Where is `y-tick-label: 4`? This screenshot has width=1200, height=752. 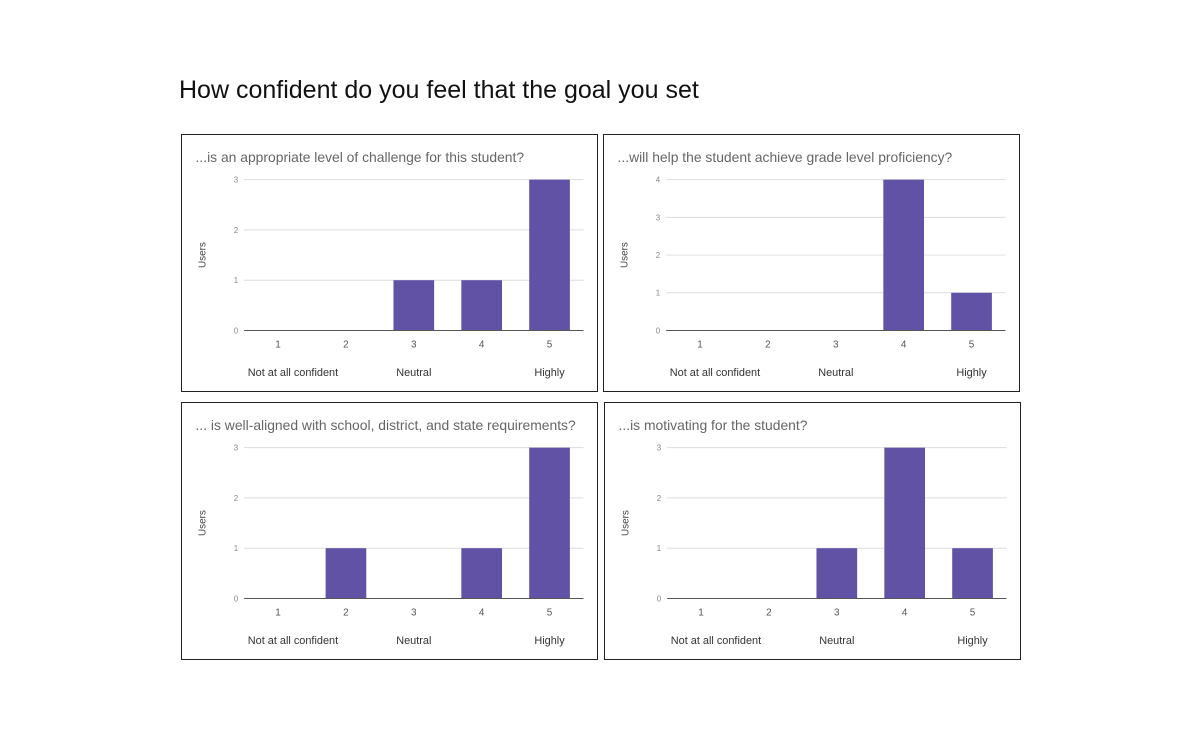 y-tick-label: 4 is located at coordinates (658, 180).